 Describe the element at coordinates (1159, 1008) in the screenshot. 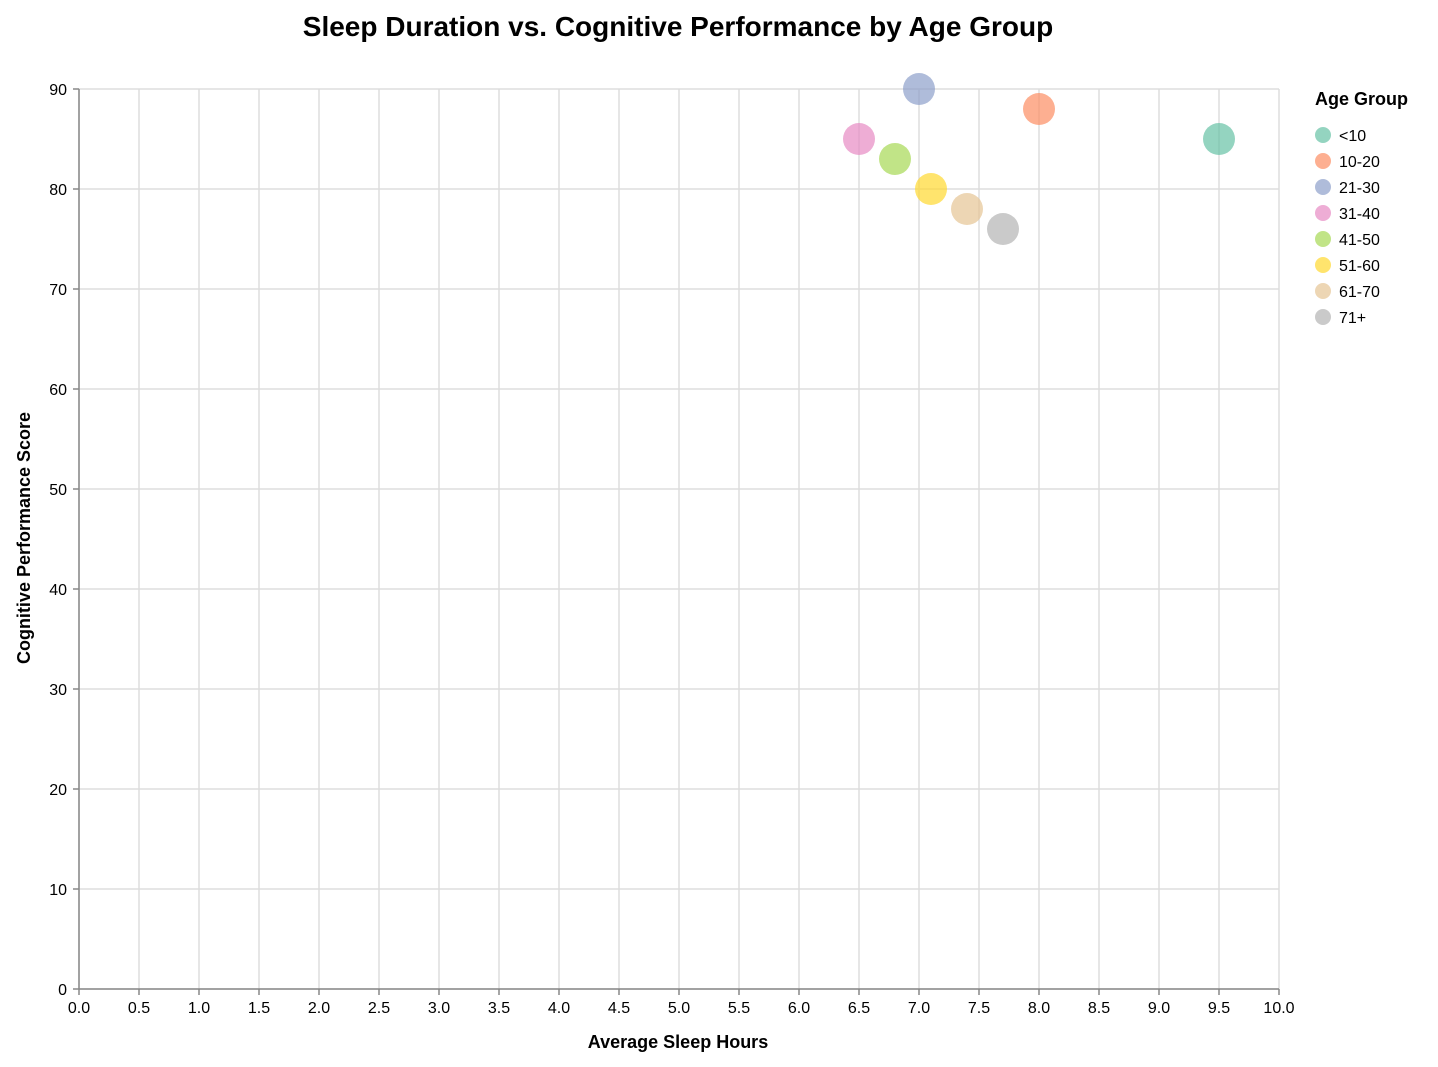

I see `x-tick-label: 9.0` at that location.